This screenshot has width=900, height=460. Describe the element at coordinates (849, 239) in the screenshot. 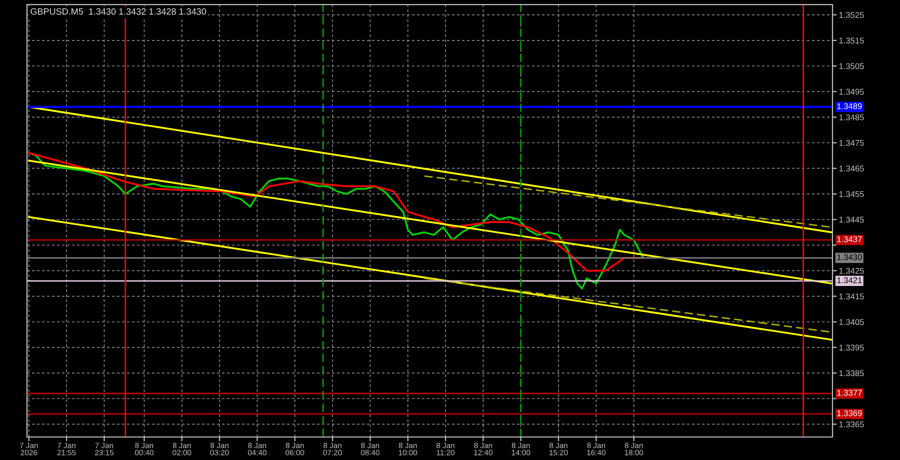

I see `ref-line-label: 1.3437` at that location.